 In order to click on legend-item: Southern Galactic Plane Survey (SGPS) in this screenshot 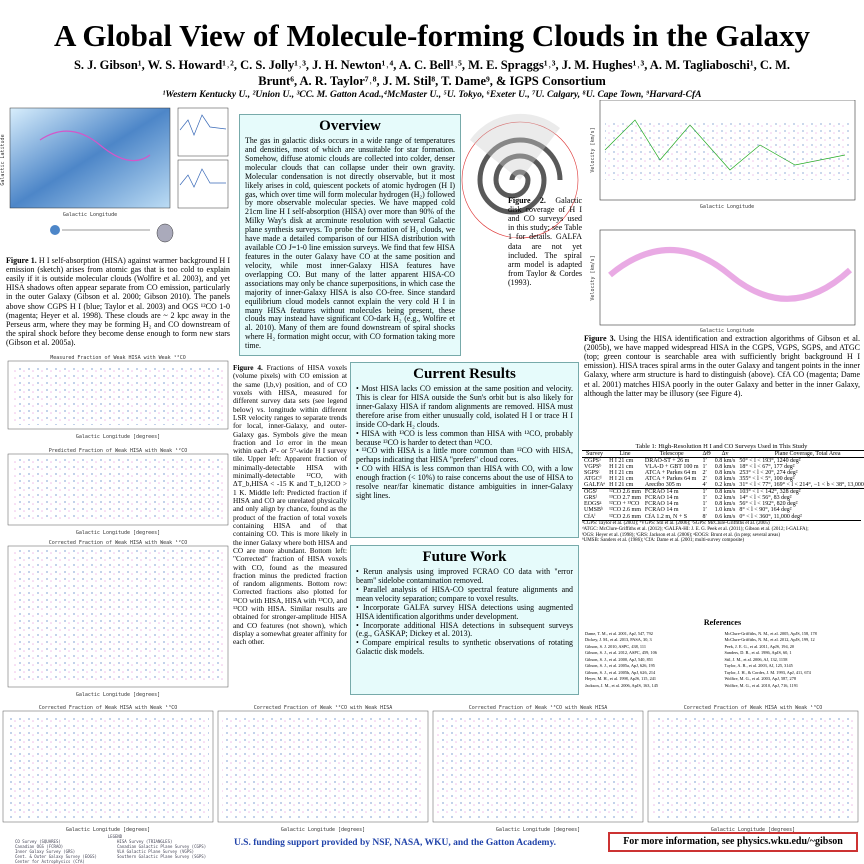, I will do `click(162, 856)`.